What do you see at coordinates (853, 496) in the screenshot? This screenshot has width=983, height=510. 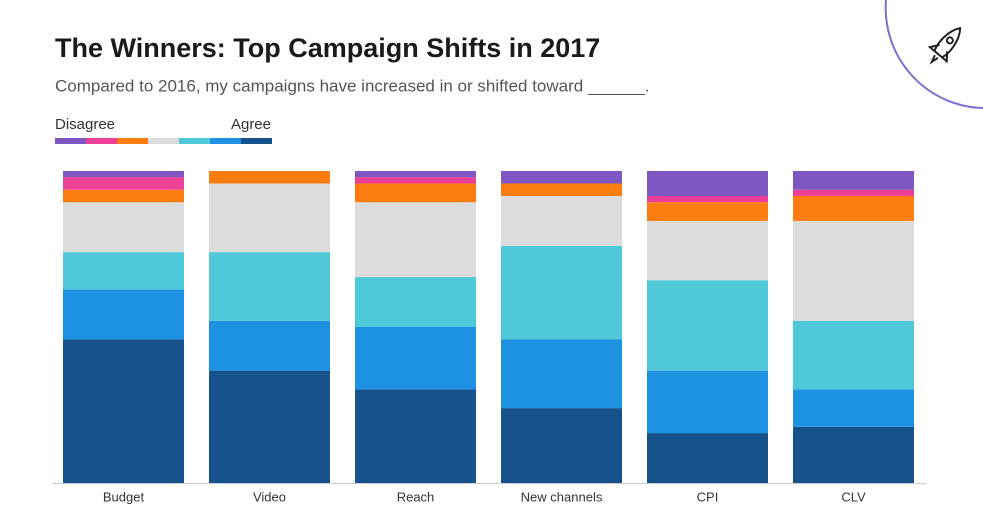 I see `x-tick-label: CLV` at bounding box center [853, 496].